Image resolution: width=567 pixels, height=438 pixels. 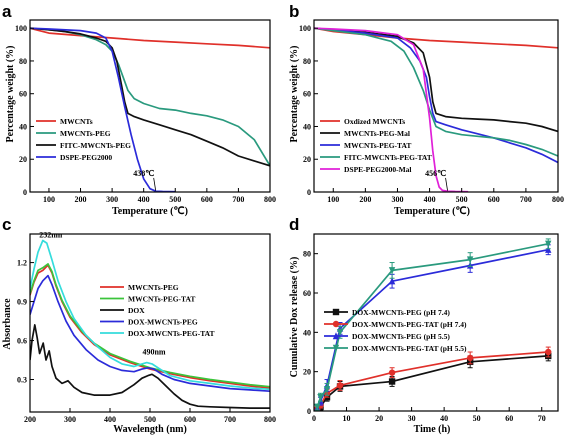 I want to click on legend-label: DOX-MWCNTs-PEG (pH 5.5), so click(x=401, y=336).